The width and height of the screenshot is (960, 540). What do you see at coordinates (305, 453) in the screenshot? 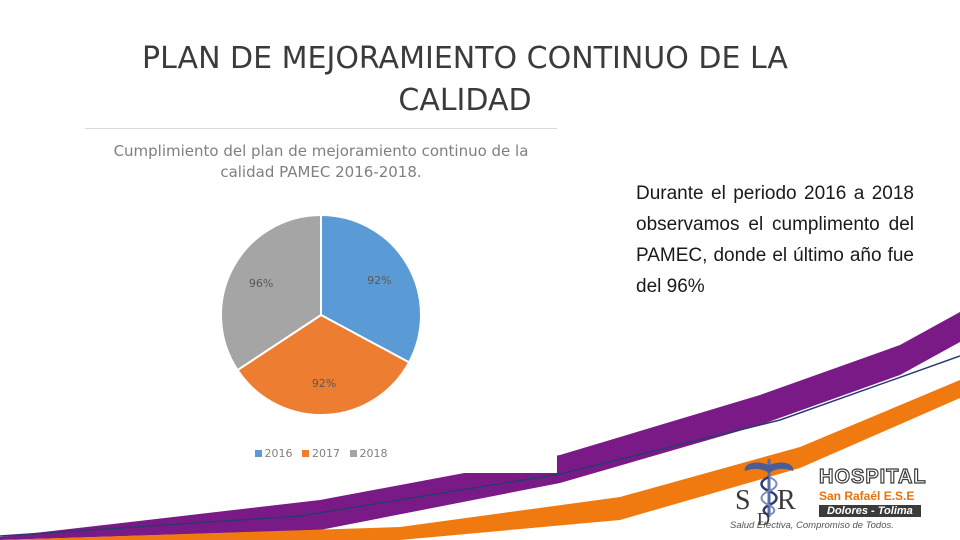
I see `legend-swatch-2017` at bounding box center [305, 453].